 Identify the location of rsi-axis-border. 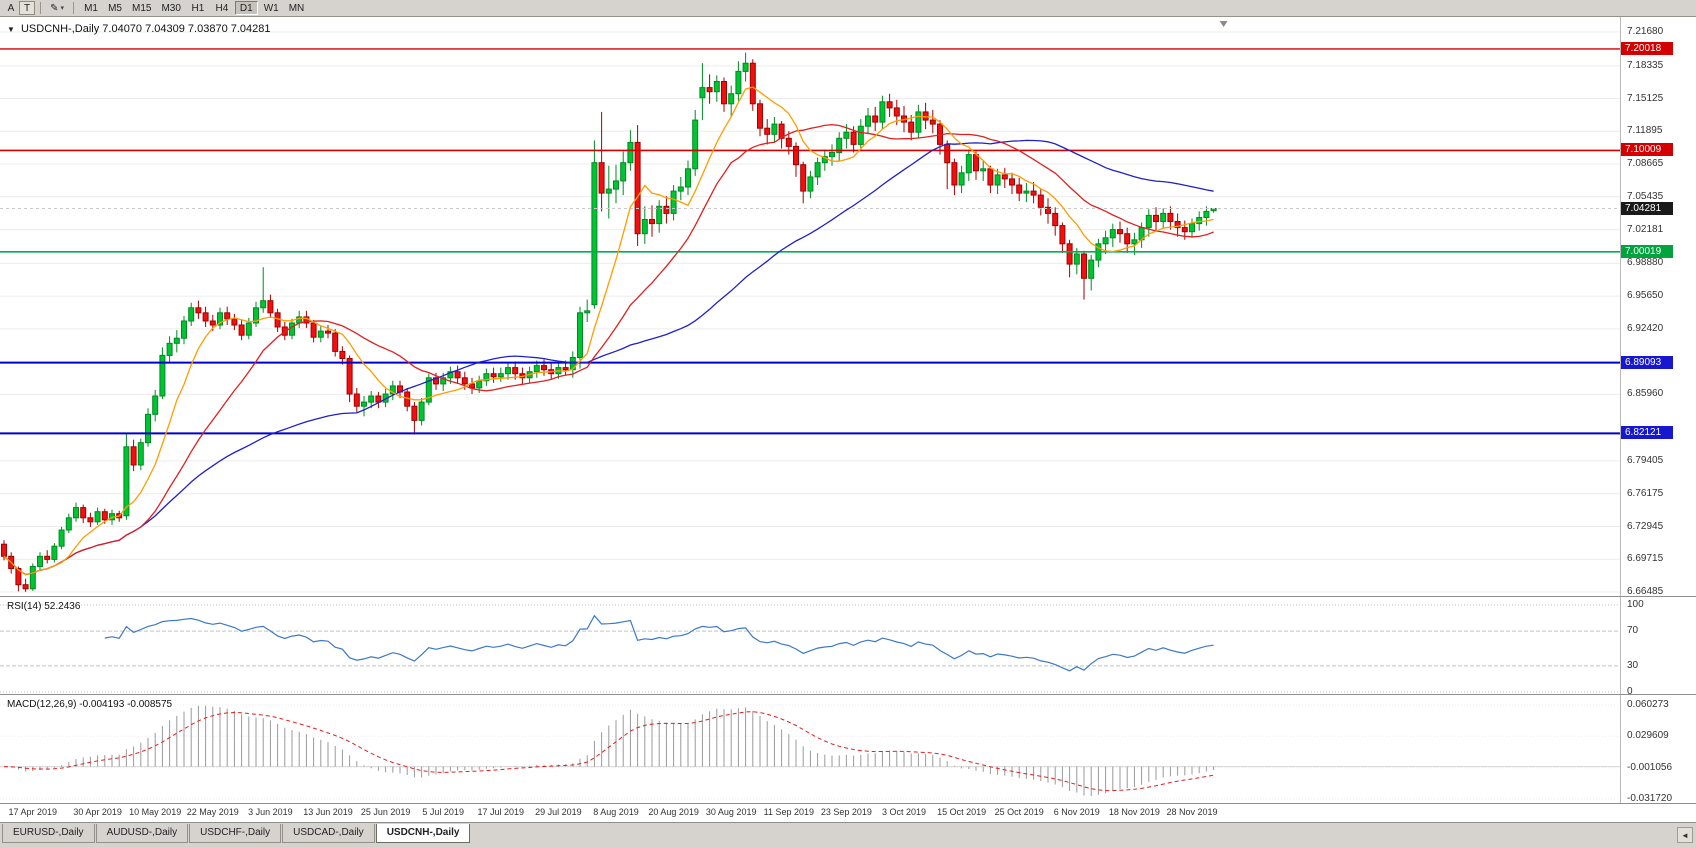
(1620, 645).